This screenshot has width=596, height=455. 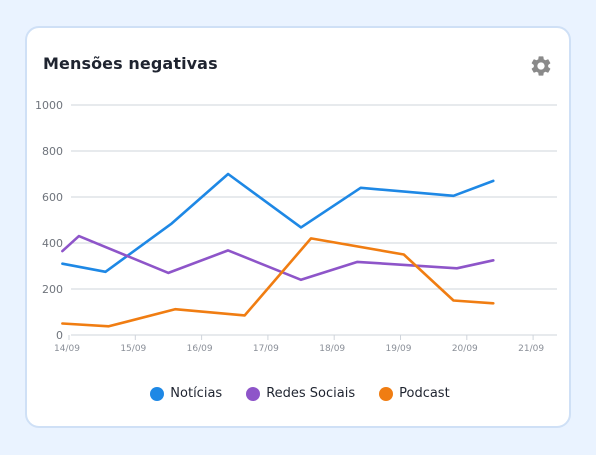 I want to click on x-tick-label: 19/09, so click(x=399, y=349).